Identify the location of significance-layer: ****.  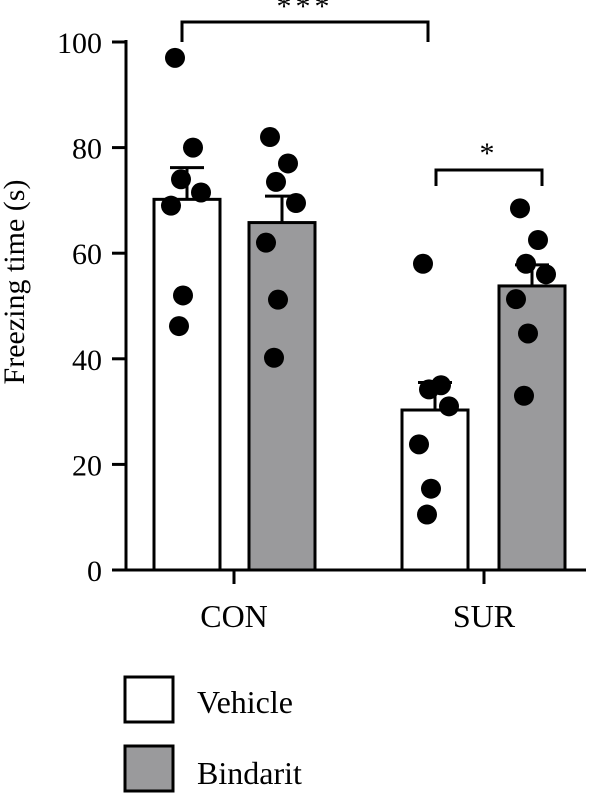
(362, 93).